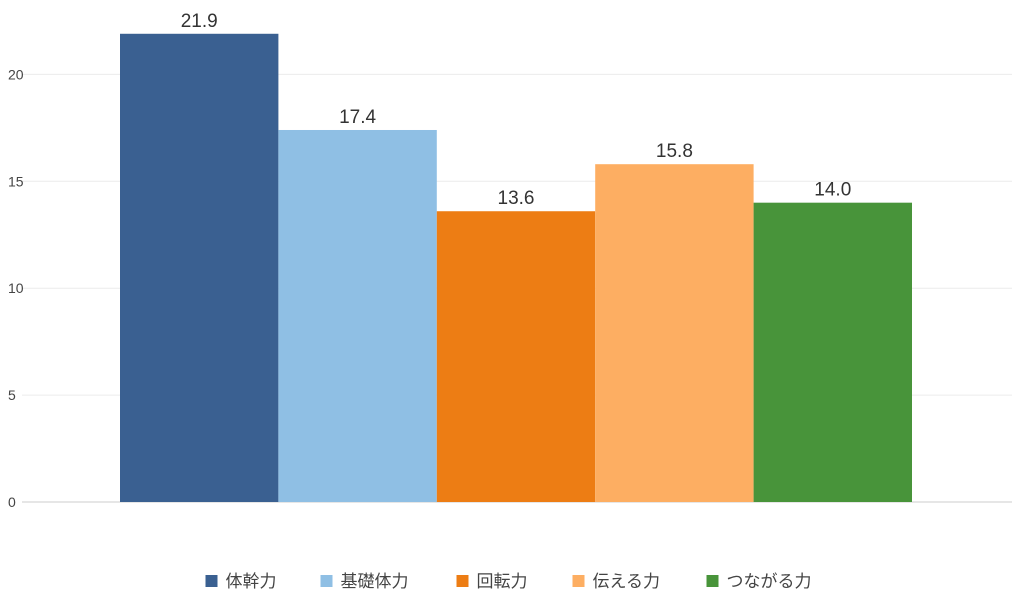 This screenshot has height=605, width=1024. I want to click on bar-value-label: 13.6, so click(516, 198).